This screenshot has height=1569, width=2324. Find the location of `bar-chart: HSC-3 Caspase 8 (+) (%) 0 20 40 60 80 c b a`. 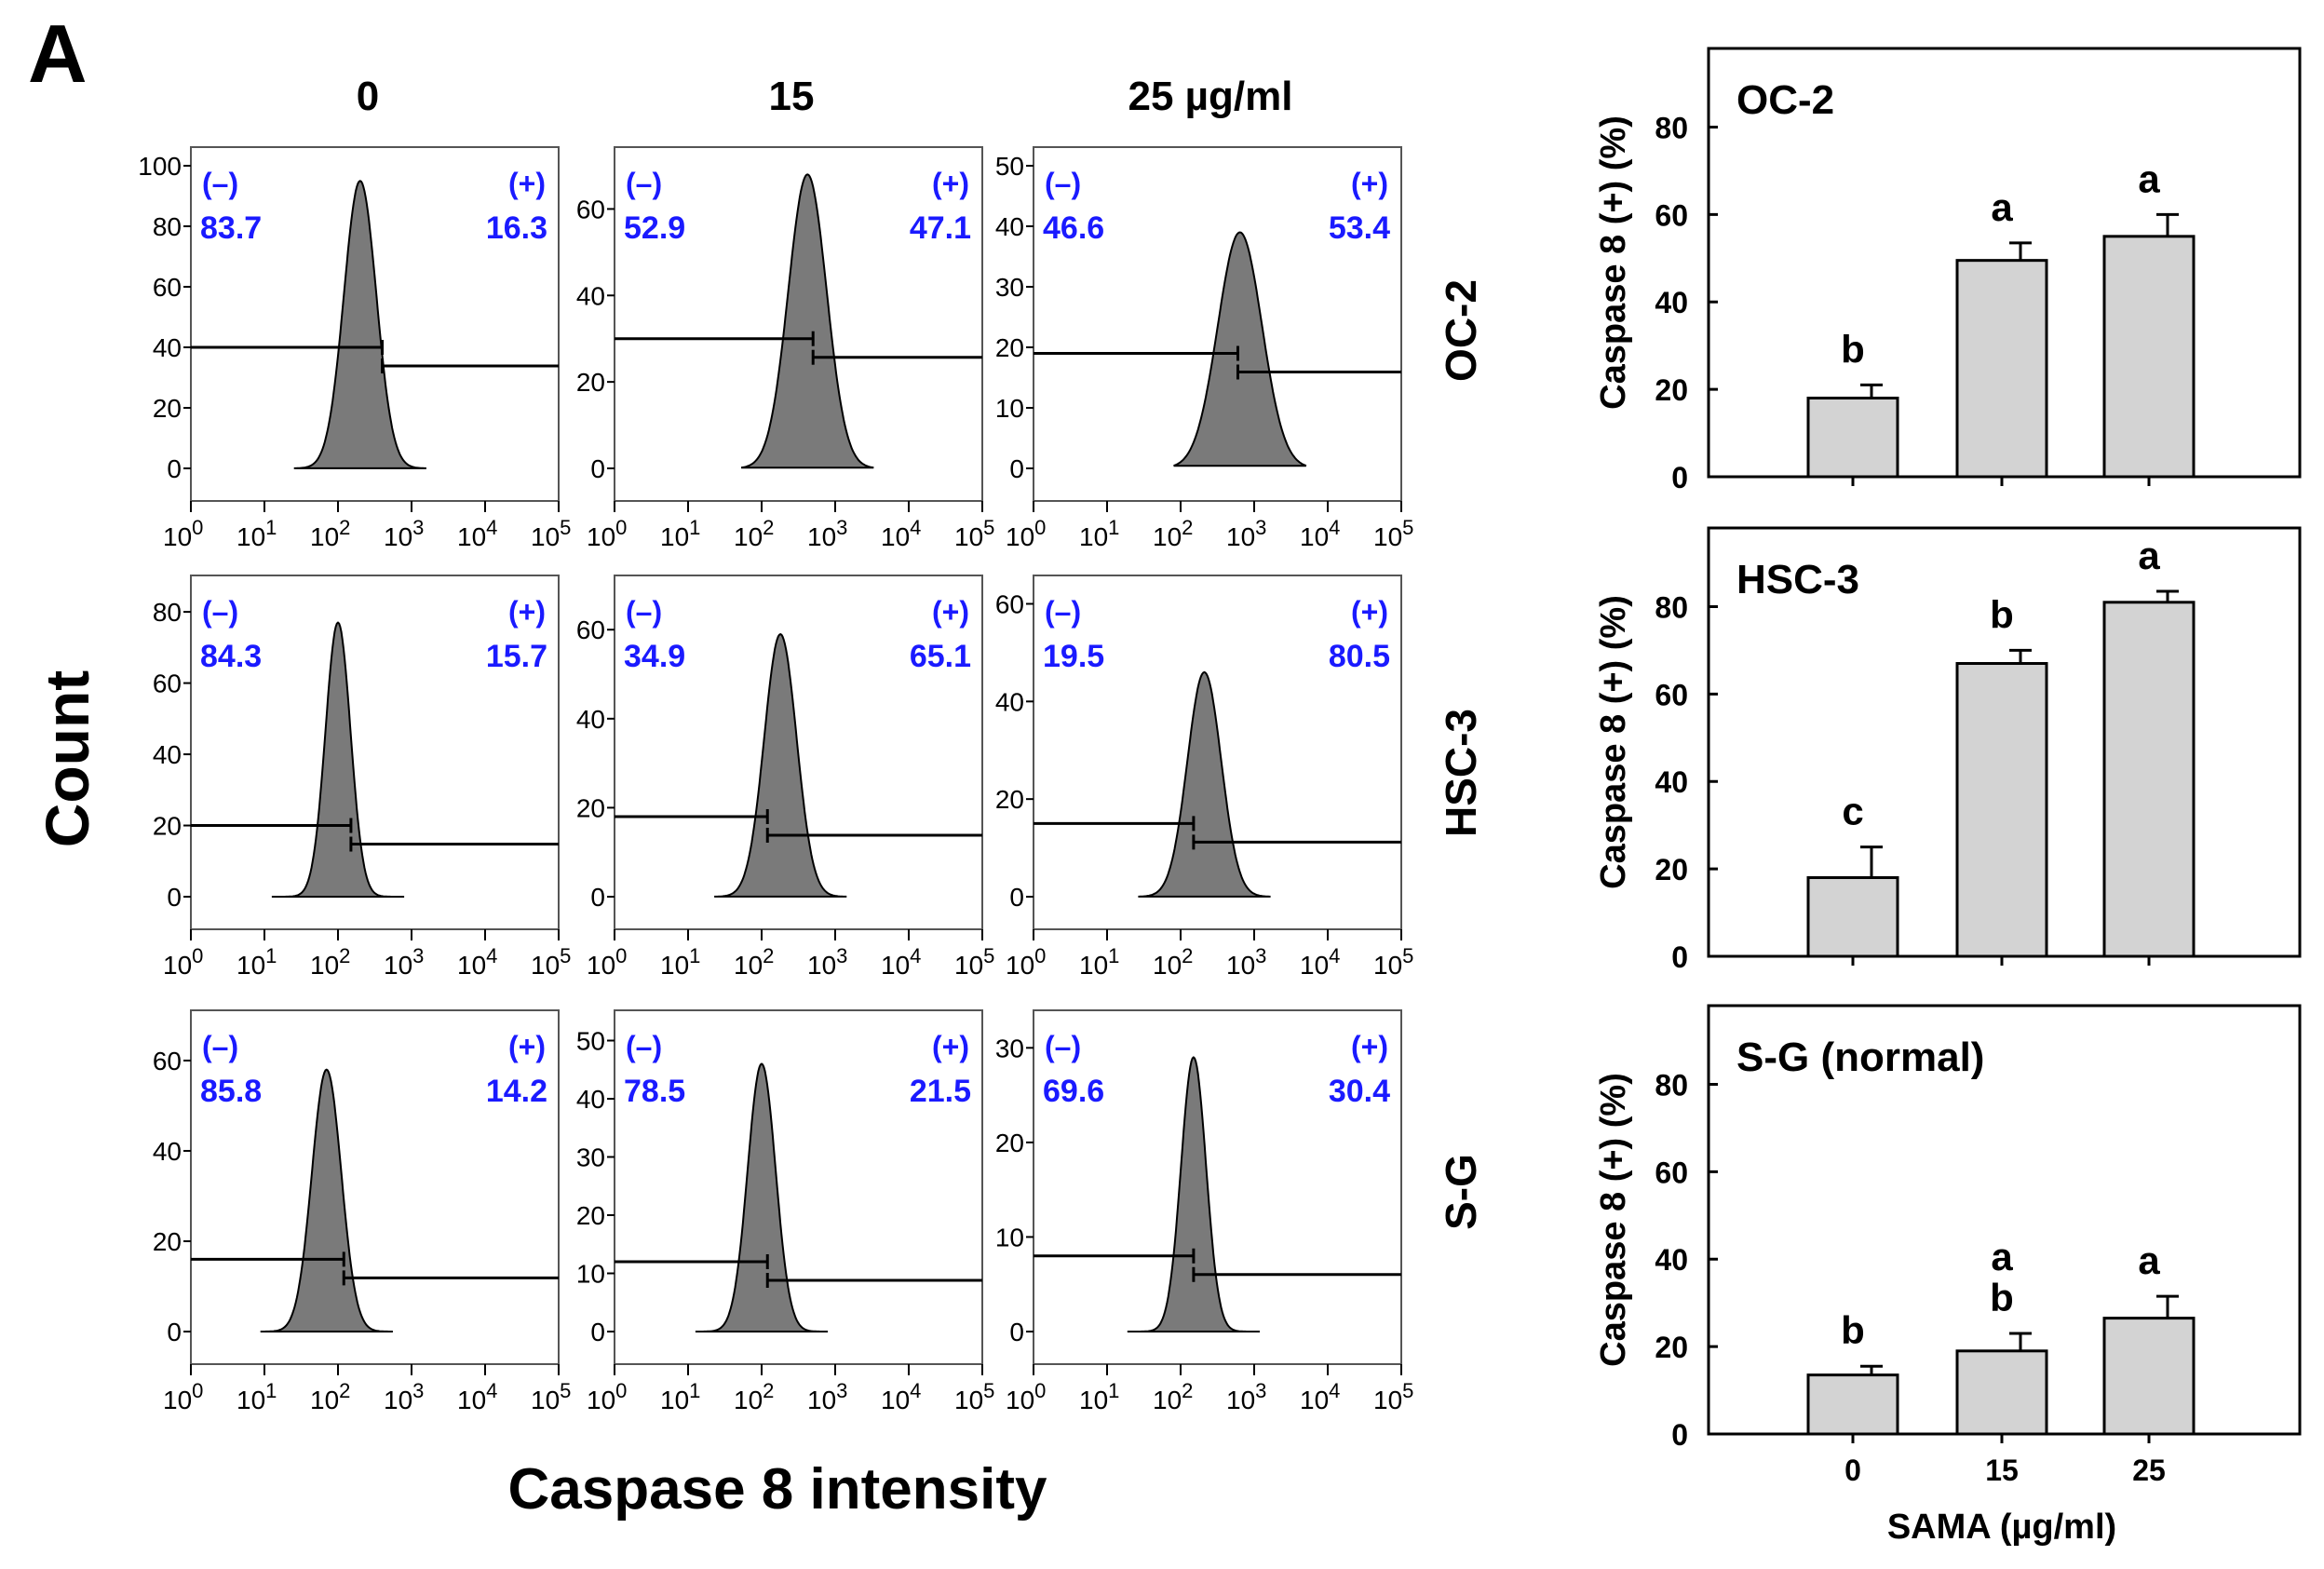

bar-chart: HSC-3 Caspase 8 (+) (%) 0 20 40 60 80 c b a is located at coordinates (1948, 750).